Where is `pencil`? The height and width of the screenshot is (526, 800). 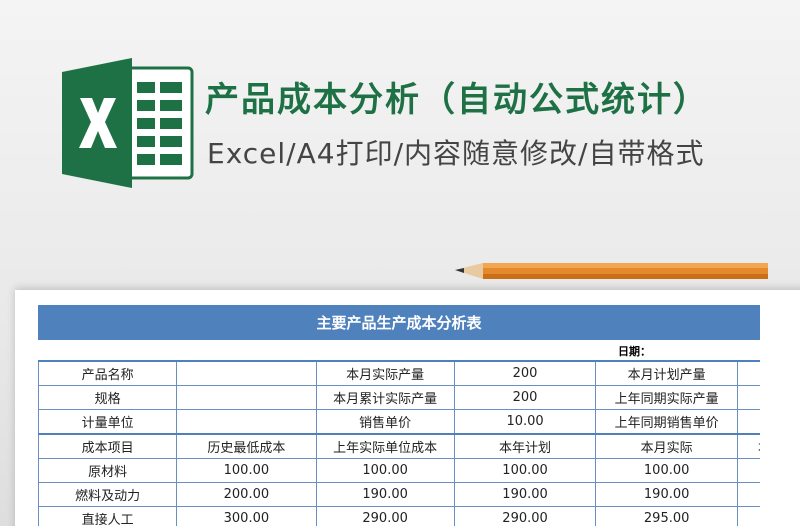
pencil is located at coordinates (611, 271).